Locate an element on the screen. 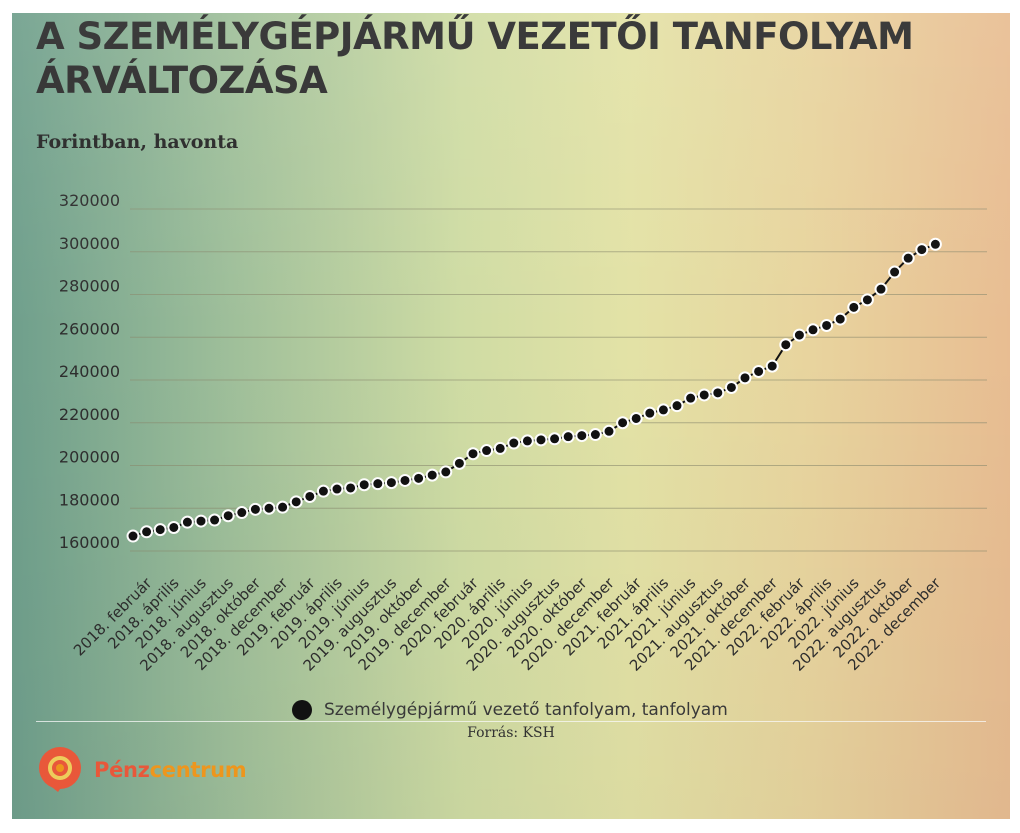 The width and height of the screenshot is (1020, 833). legend-marker is located at coordinates (302, 710).